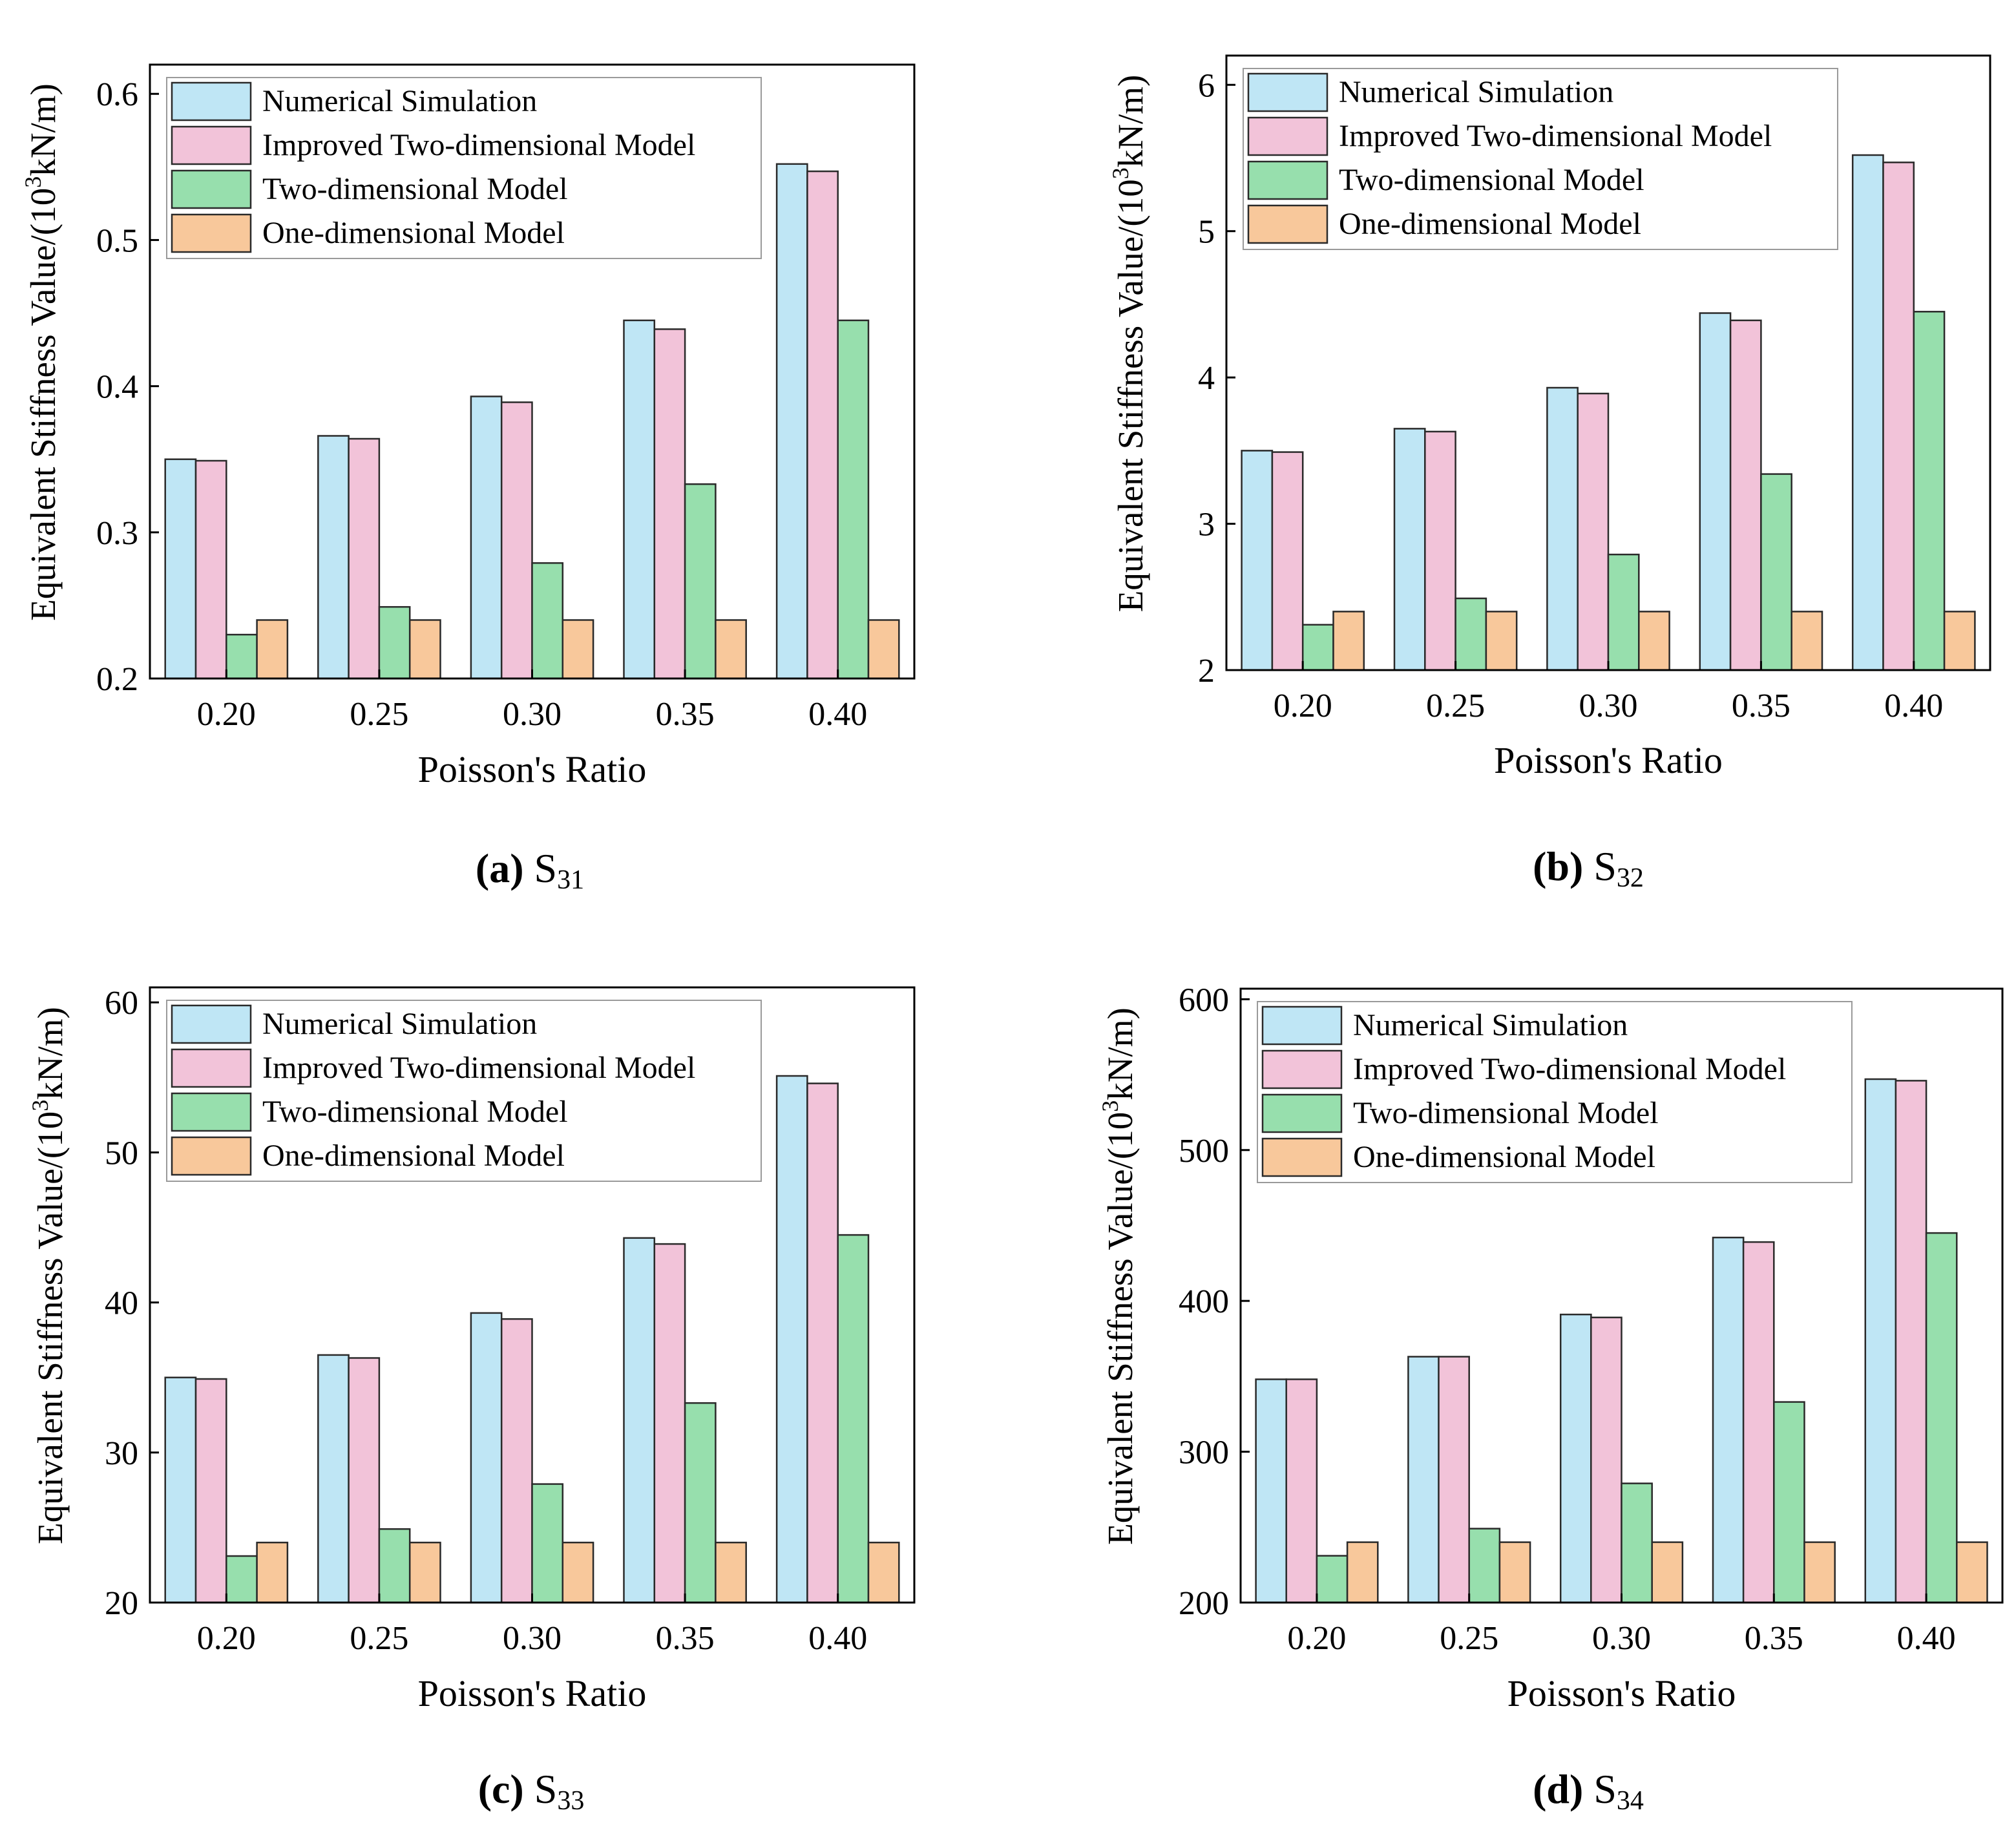 The height and width of the screenshot is (1841, 2016). Describe the element at coordinates (701, 581) in the screenshot. I see `bar-two-dimensional-model-0.35` at that location.